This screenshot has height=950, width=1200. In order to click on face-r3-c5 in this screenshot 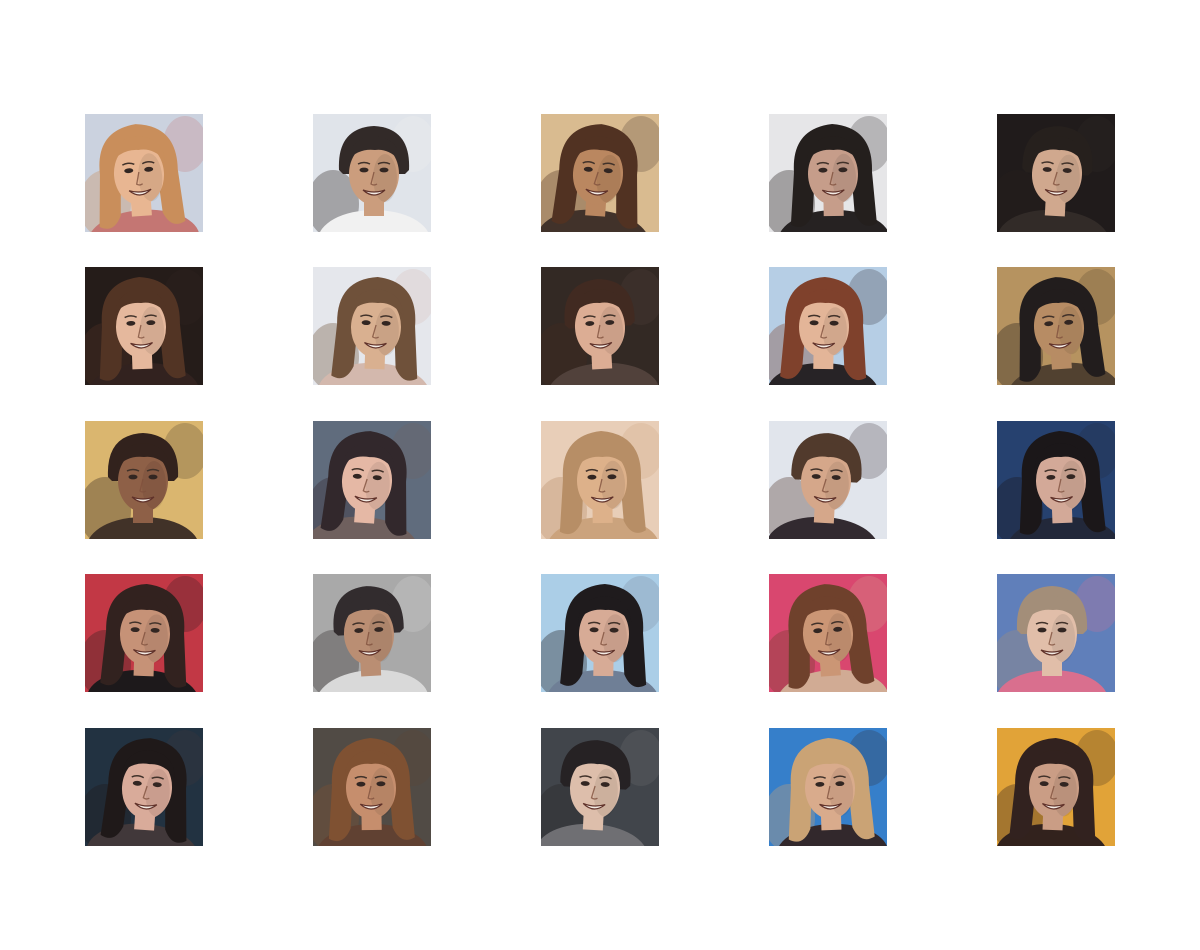, I will do `click(1056, 480)`.